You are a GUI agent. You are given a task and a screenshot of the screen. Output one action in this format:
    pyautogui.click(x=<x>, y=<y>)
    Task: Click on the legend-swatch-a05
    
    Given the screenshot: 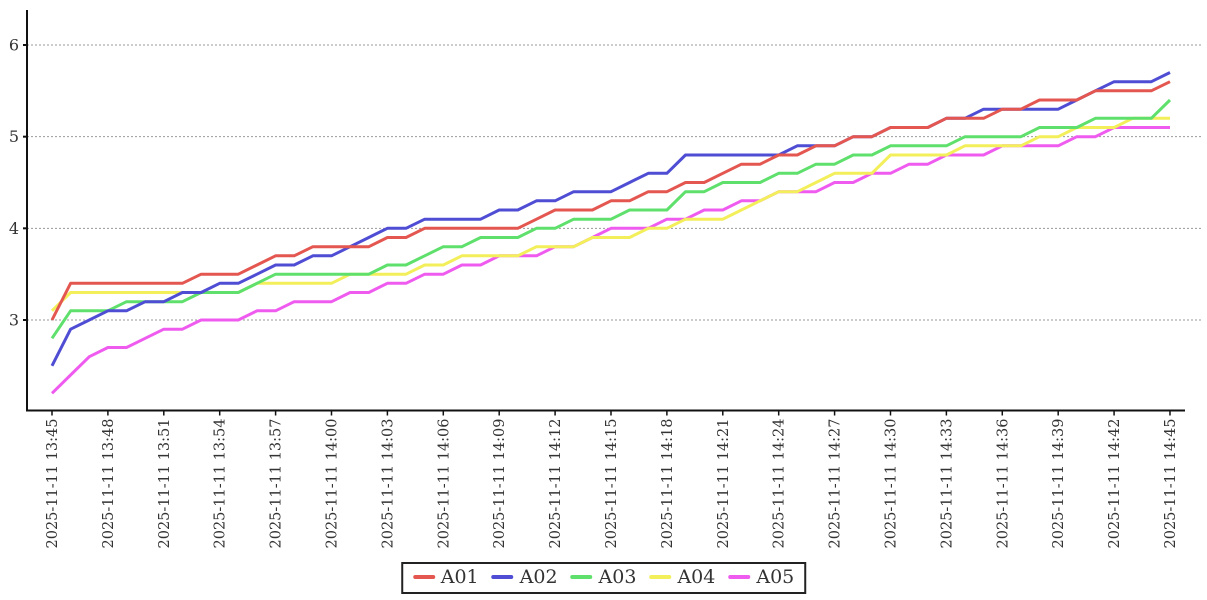 What is the action you would take?
    pyautogui.click(x=739, y=577)
    